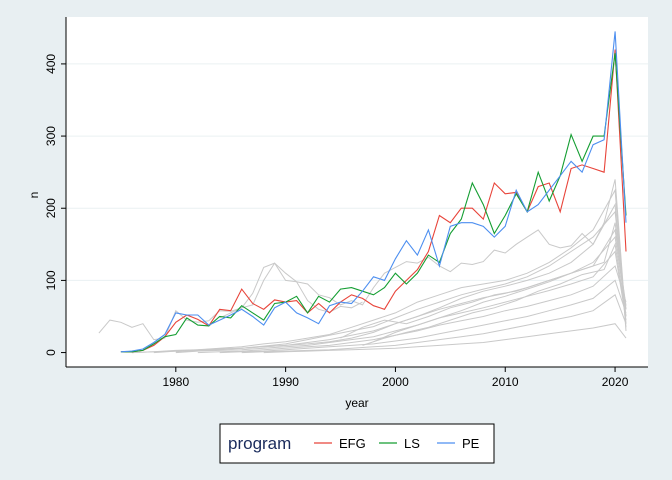 The height and width of the screenshot is (480, 672). I want to click on legend-label-efg: EFG, so click(352, 443).